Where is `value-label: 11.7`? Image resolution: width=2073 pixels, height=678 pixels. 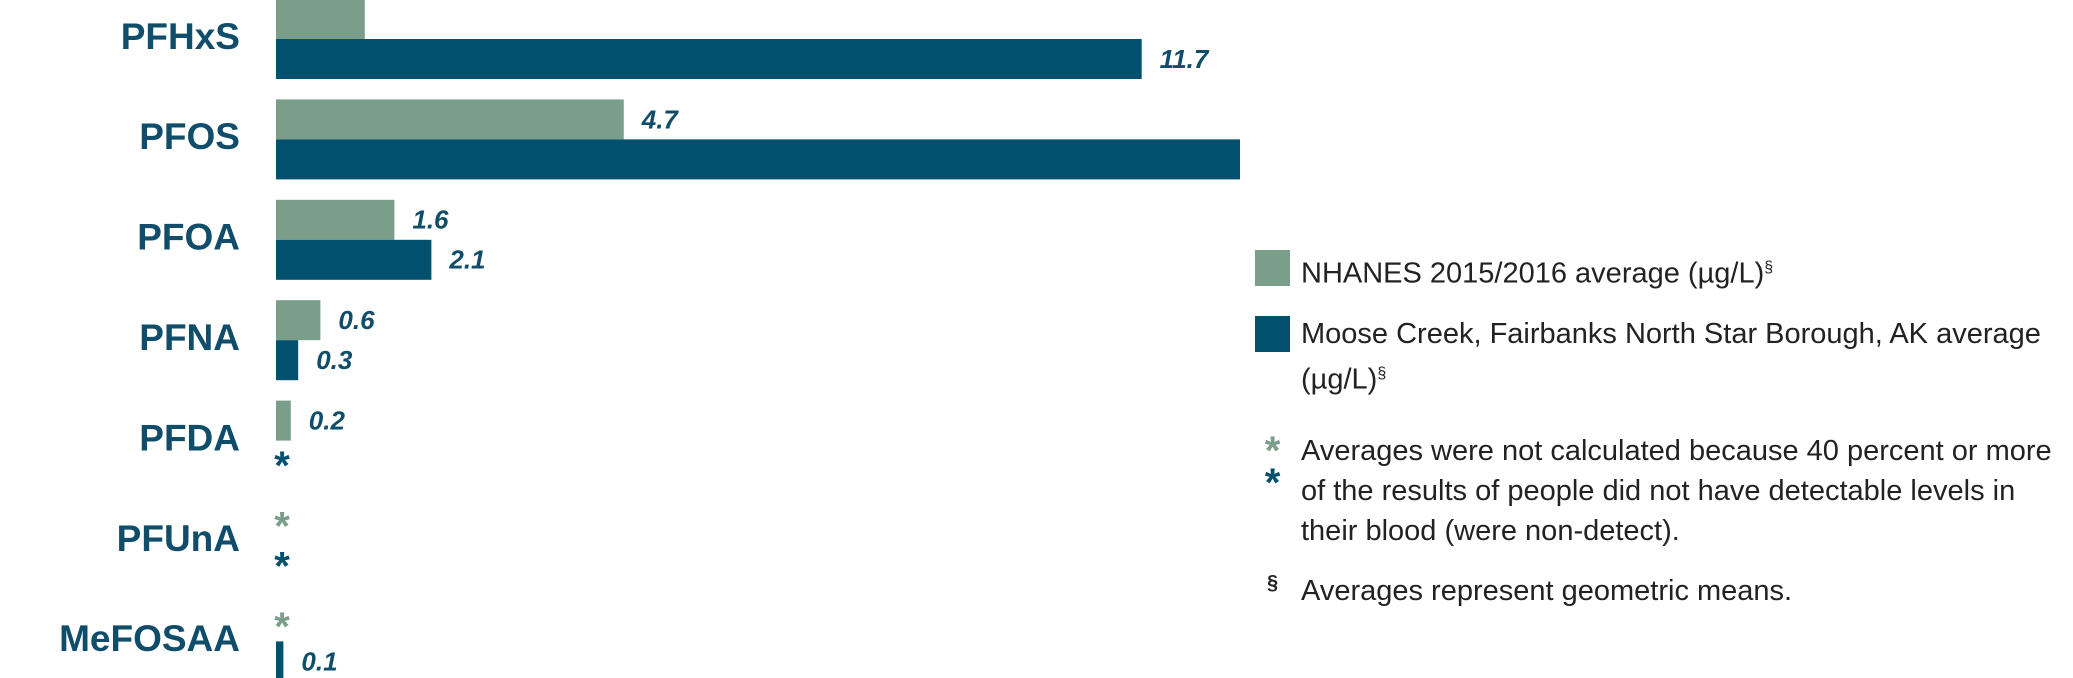 value-label: 11.7 is located at coordinates (1185, 59).